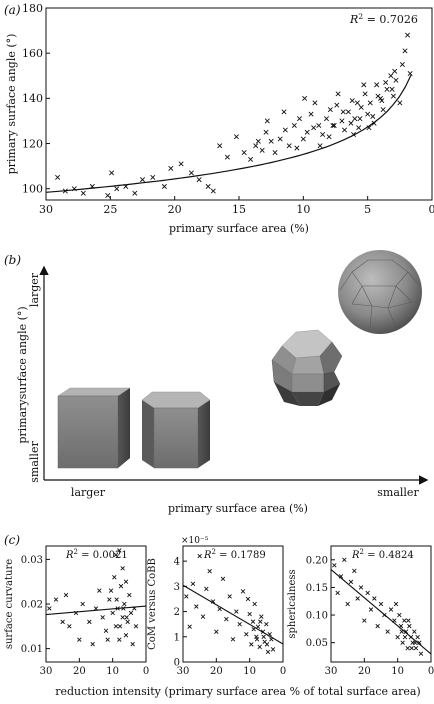  What do you see at coordinates (228, 133) in the screenshot?
I see `a-fit-curve` at bounding box center [228, 133].